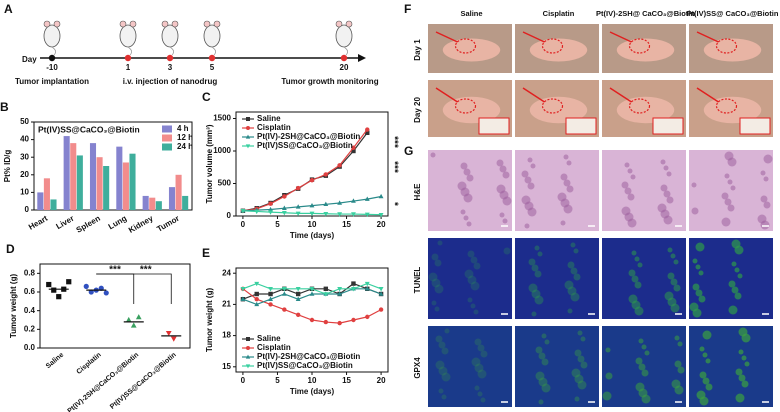 The width and height of the screenshot is (780, 412). What do you see at coordinates (557, 366) in the screenshot?
I see `micrograph` at bounding box center [557, 366].